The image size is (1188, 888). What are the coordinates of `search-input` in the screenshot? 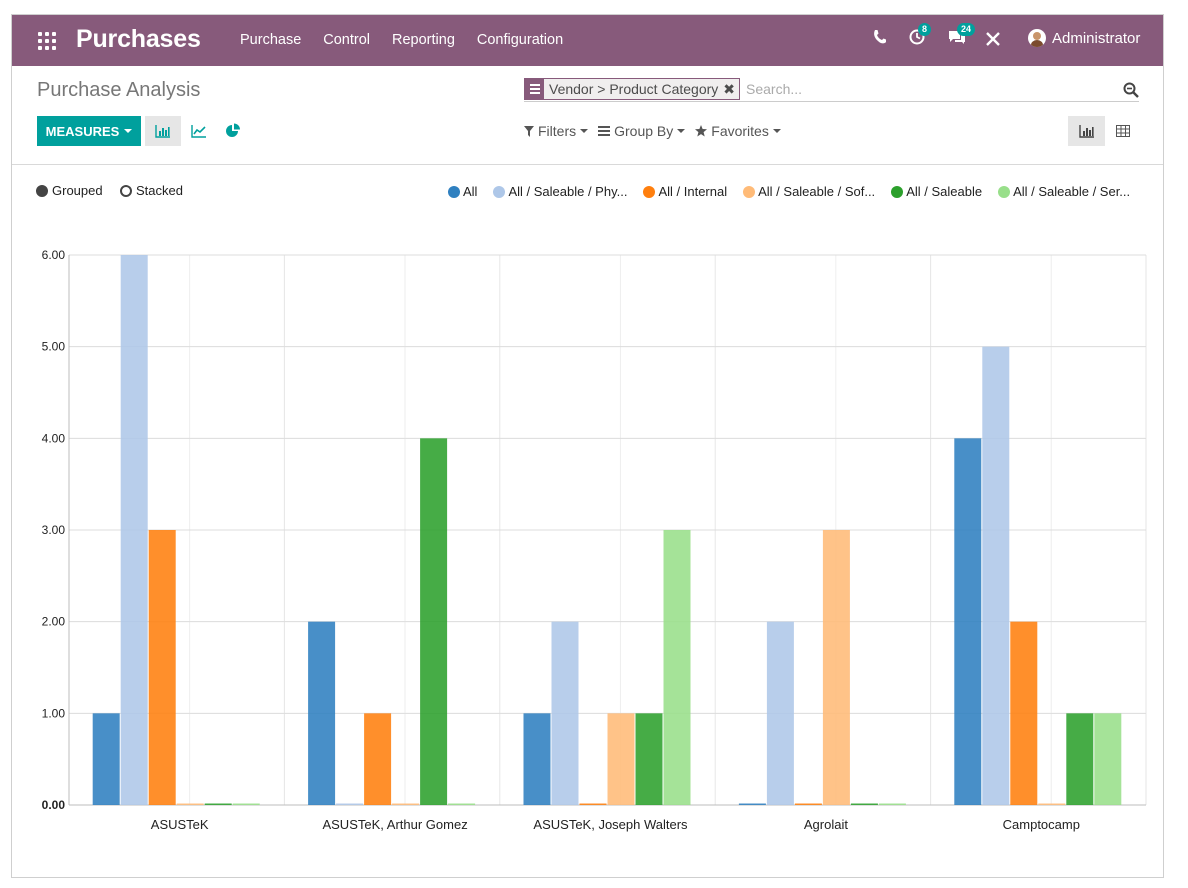 It's located at (926, 89).